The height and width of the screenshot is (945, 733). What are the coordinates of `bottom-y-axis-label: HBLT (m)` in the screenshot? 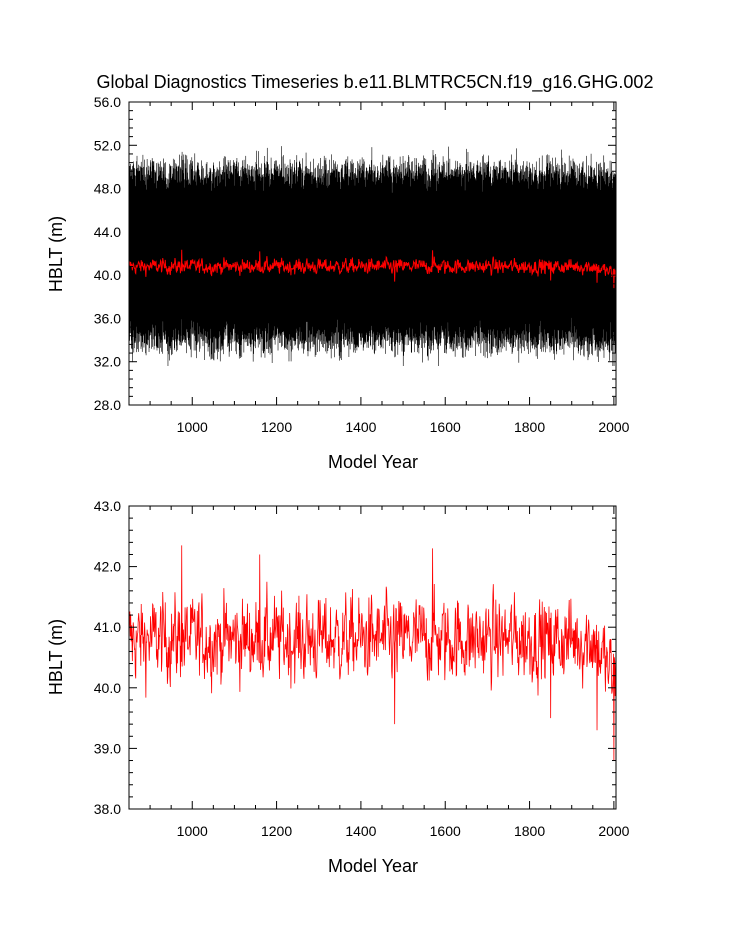 It's located at (56, 657).